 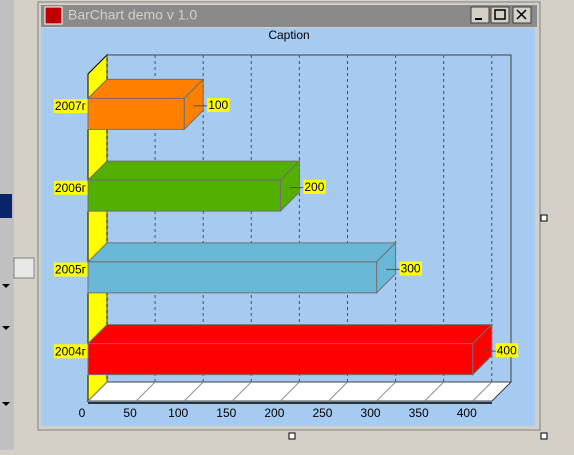 I want to click on app-icon, so click(x=53, y=15).